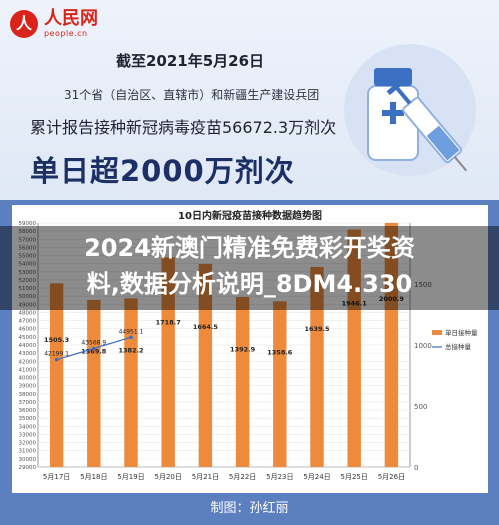  I want to click on date-line: 截至2021年5月26日, so click(190, 61).